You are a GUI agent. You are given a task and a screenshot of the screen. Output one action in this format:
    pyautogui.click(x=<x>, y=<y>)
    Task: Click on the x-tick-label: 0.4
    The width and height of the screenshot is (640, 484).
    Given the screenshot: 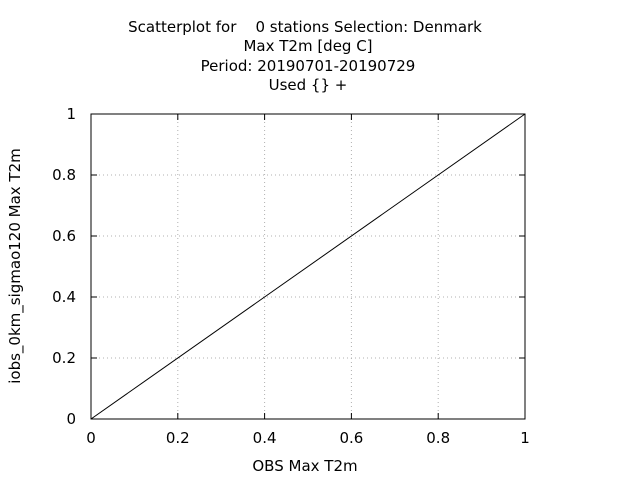 What is the action you would take?
    pyautogui.click(x=265, y=438)
    